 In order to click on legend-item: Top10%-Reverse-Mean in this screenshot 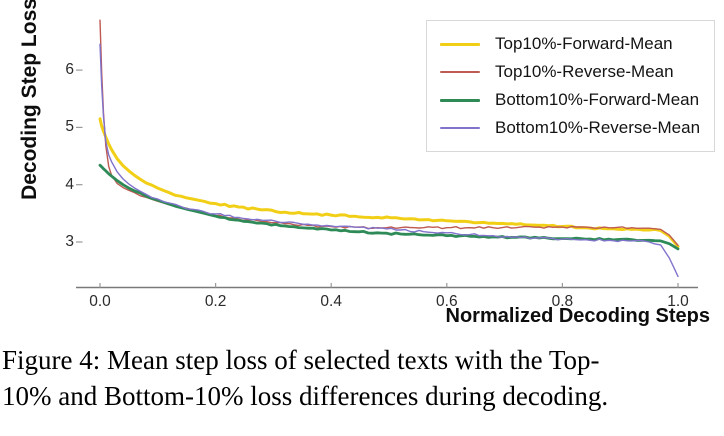, I will do `click(570, 72)`.